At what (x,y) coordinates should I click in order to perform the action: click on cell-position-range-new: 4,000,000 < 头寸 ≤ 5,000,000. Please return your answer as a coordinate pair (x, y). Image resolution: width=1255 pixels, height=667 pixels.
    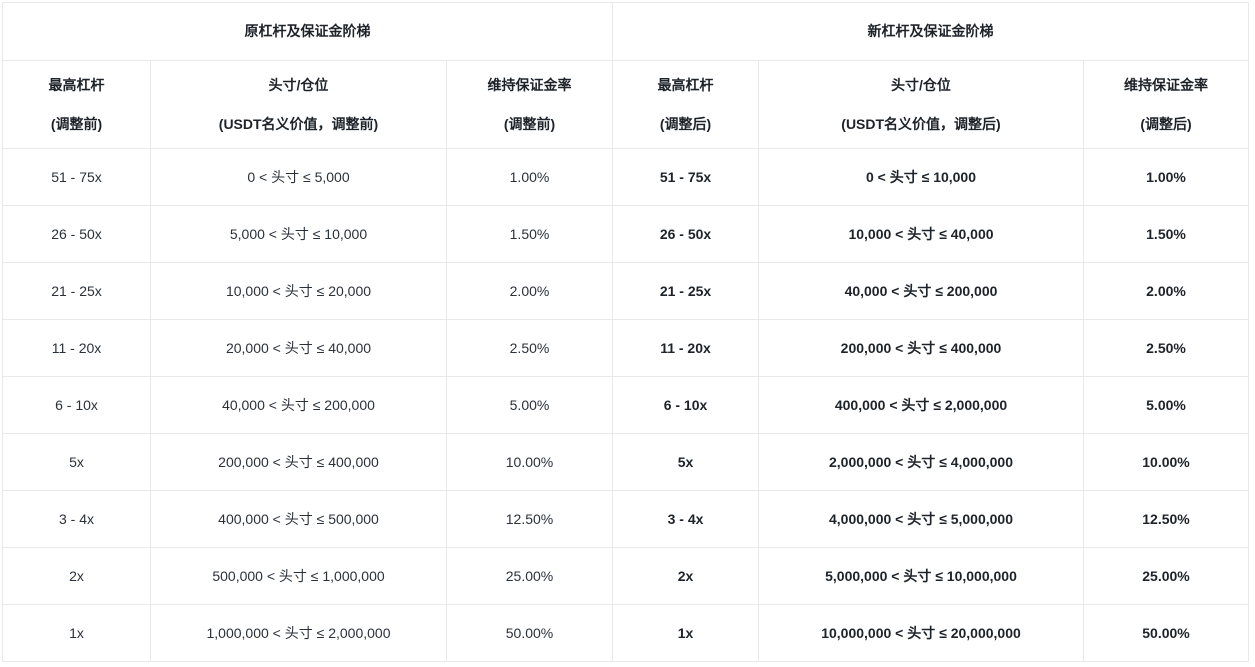
    Looking at the image, I should click on (921, 519).